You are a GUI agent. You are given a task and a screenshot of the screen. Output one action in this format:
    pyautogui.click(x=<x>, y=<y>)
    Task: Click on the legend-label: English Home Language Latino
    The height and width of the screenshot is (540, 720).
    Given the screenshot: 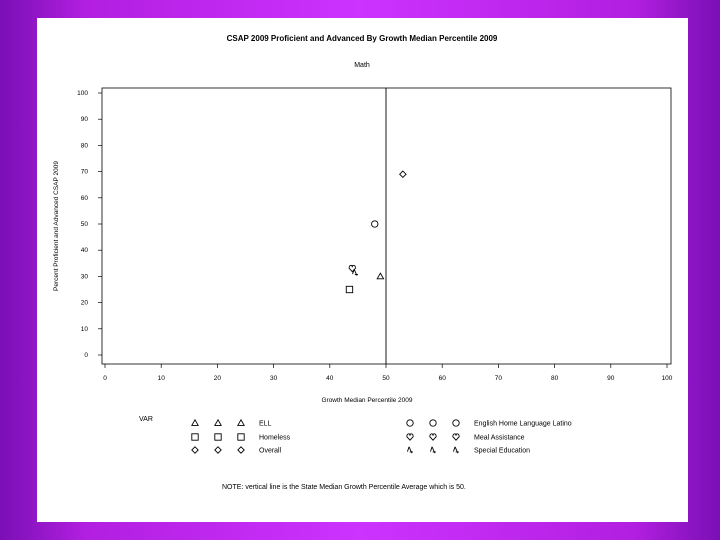 What is the action you would take?
    pyautogui.click(x=523, y=424)
    